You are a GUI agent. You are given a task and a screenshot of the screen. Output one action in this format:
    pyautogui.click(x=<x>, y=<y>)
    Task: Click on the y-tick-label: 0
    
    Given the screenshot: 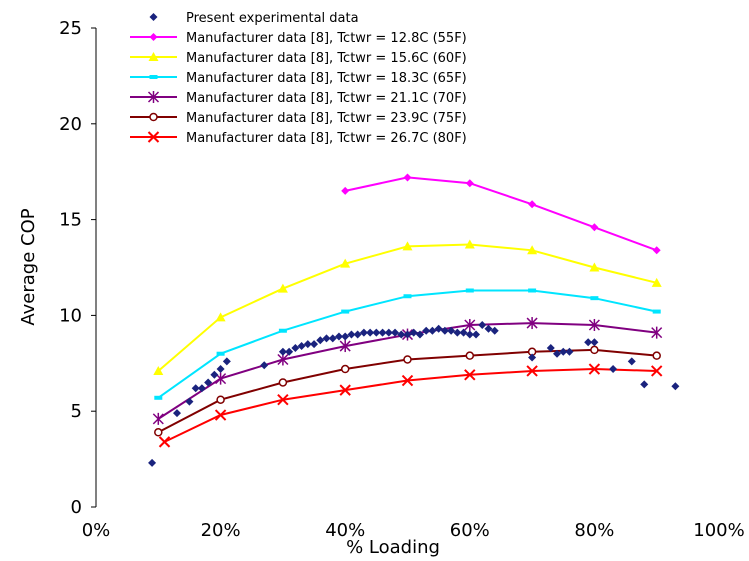 What is the action you would take?
    pyautogui.click(x=76, y=507)
    